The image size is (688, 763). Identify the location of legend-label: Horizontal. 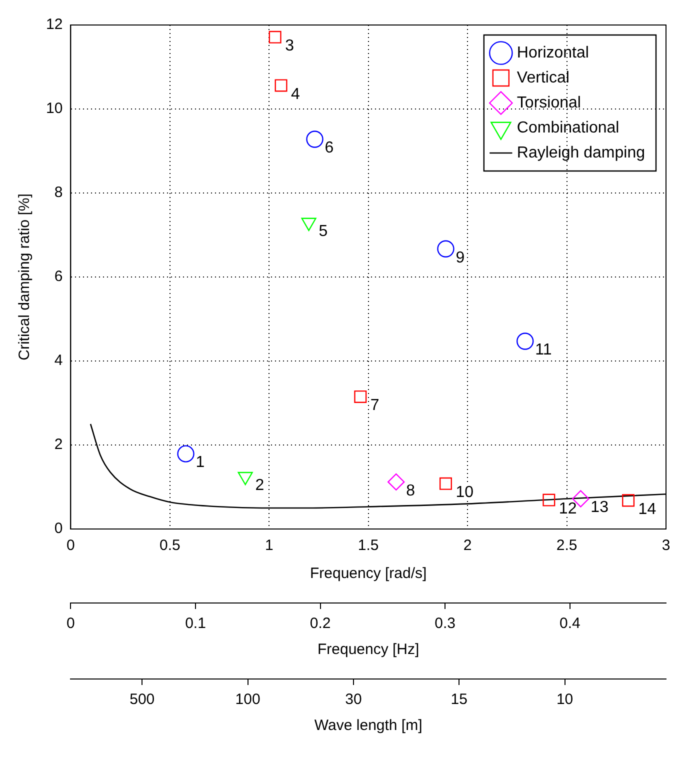
(552, 53).